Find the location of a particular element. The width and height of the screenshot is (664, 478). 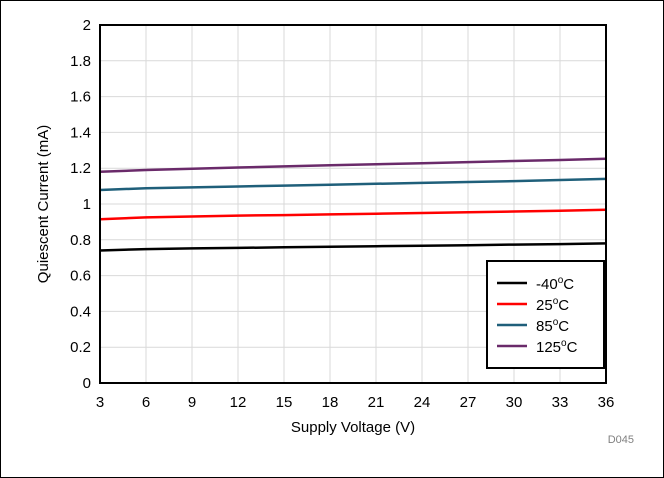

legend: -40oC 25oC 85oC 125oC is located at coordinates (545, 314).